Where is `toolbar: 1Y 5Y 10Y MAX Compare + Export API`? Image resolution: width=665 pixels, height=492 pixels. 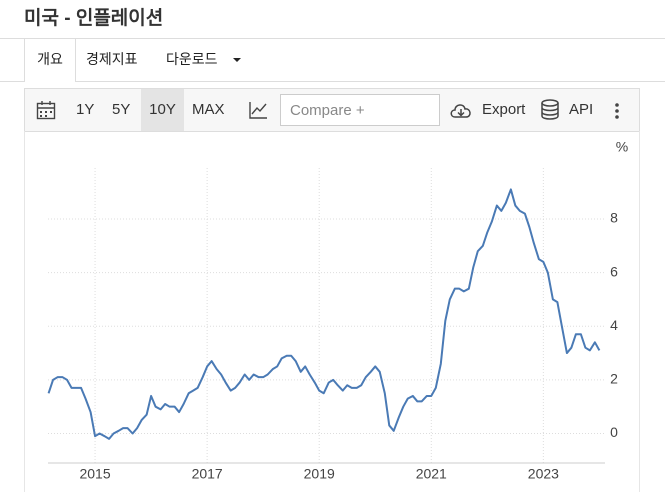 toolbar: 1Y 5Y 10Y MAX Compare + Export API is located at coordinates (332, 110).